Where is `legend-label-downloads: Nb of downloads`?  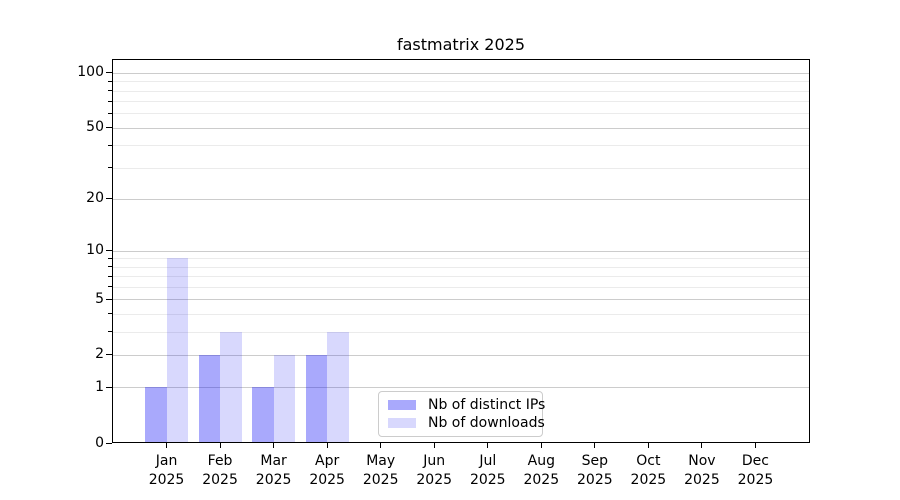 legend-label-downloads: Nb of downloads is located at coordinates (486, 423).